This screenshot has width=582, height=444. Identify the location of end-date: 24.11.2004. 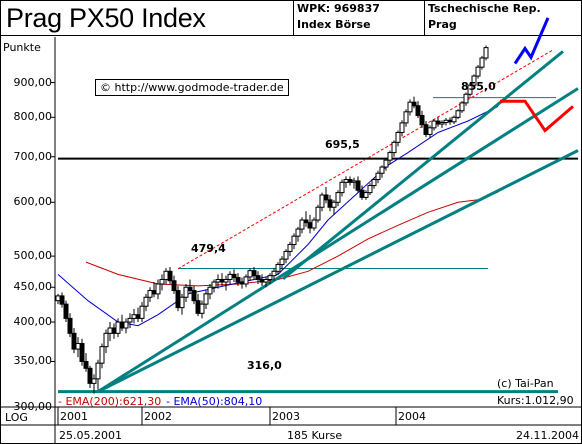
(547, 435).